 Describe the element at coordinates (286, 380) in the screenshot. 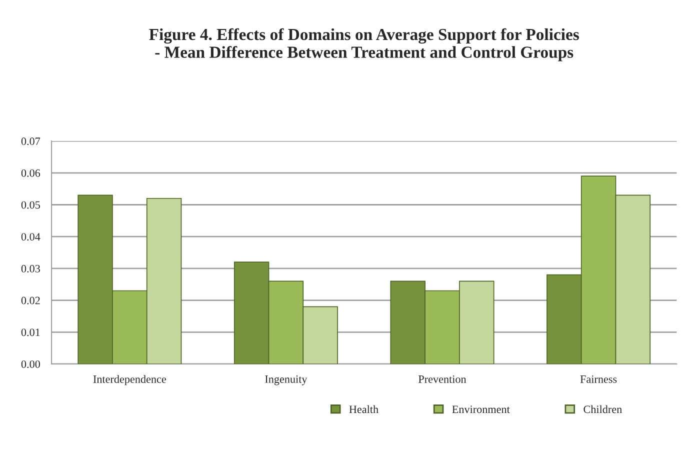

I see `x-tick-label: Ingenuity` at that location.